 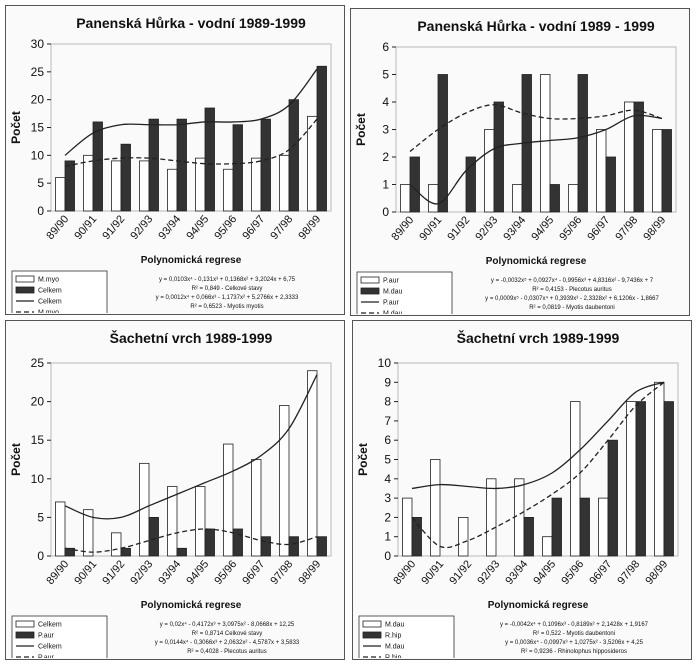 What do you see at coordinates (536, 26) in the screenshot?
I see `chart-title: Panenská Hůrka - vodní 1989 - 1999` at bounding box center [536, 26].